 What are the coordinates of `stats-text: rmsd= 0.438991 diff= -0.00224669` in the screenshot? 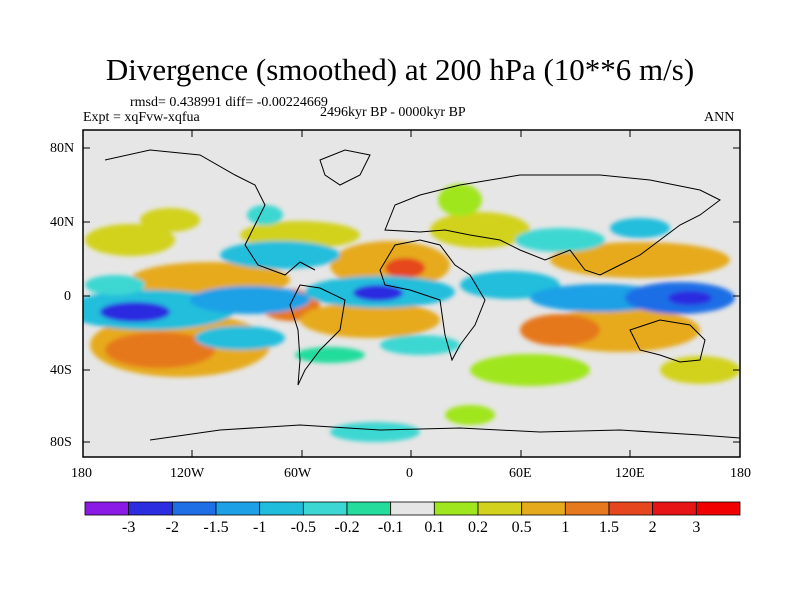 It's located at (229, 102).